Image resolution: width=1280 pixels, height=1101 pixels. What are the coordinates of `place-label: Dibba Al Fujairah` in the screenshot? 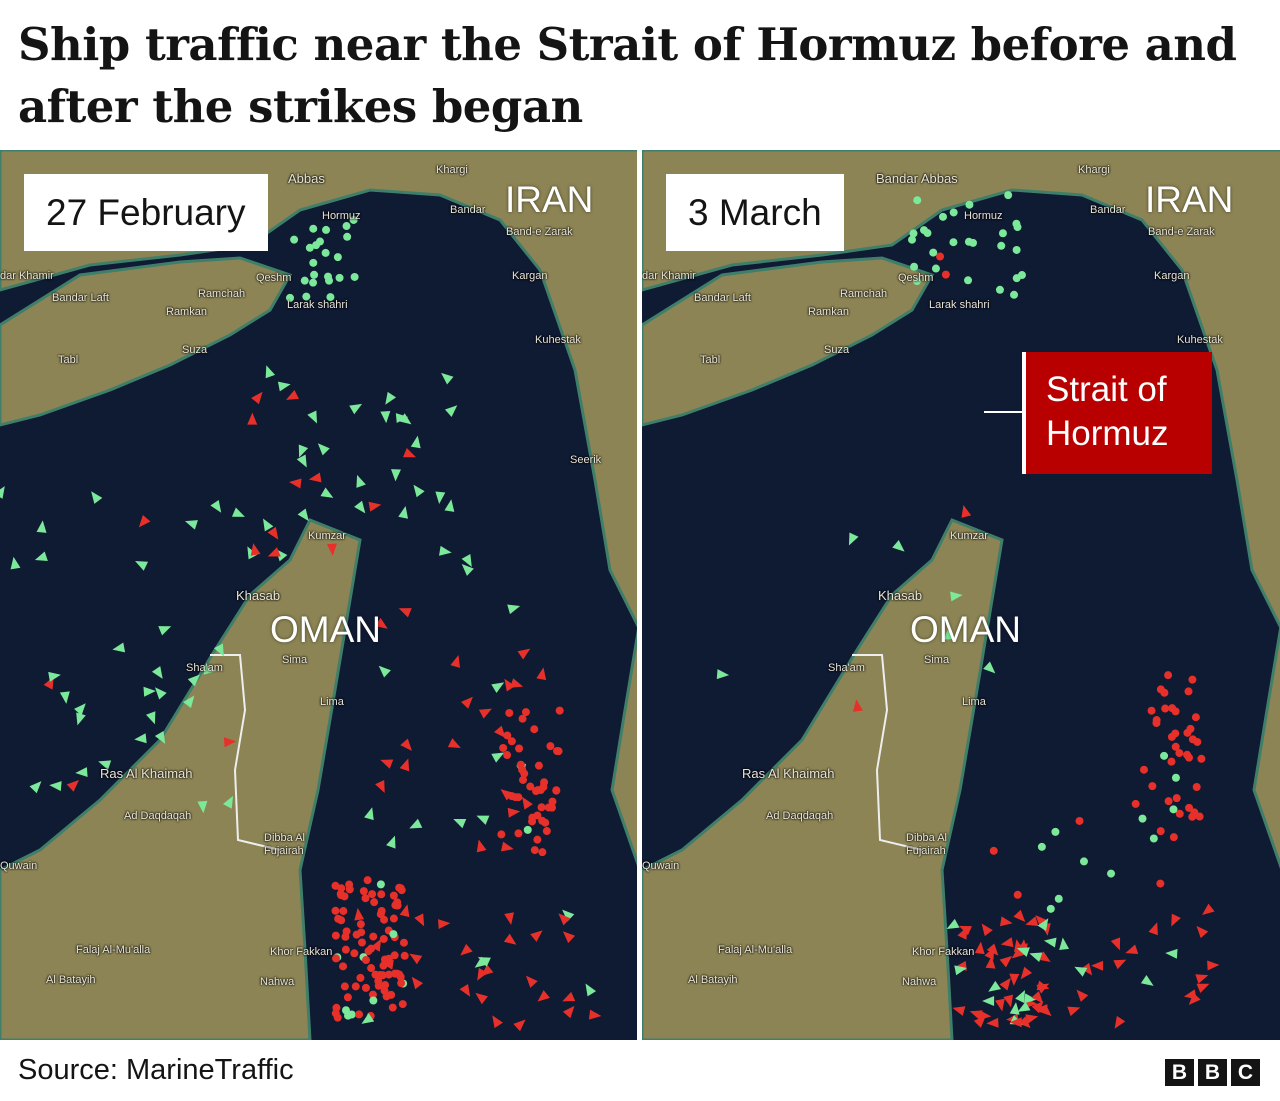 It's located at (284, 844).